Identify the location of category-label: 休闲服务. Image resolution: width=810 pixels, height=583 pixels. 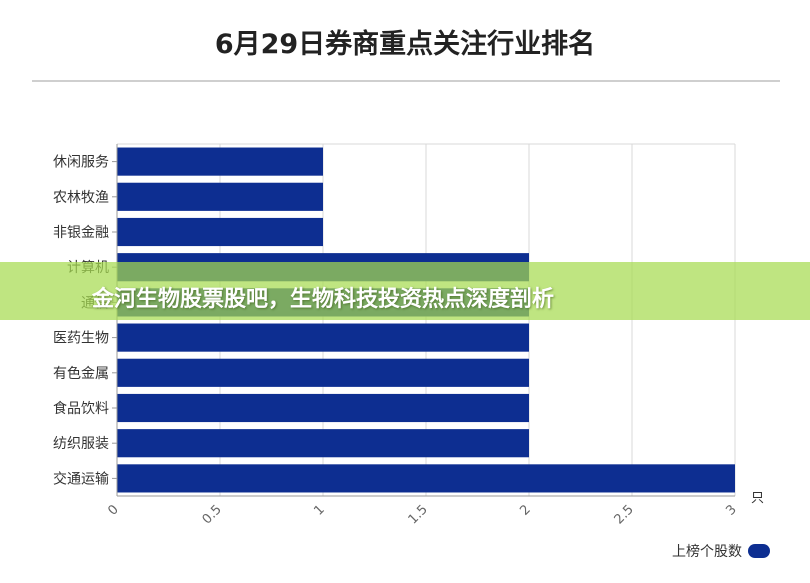
(81, 163).